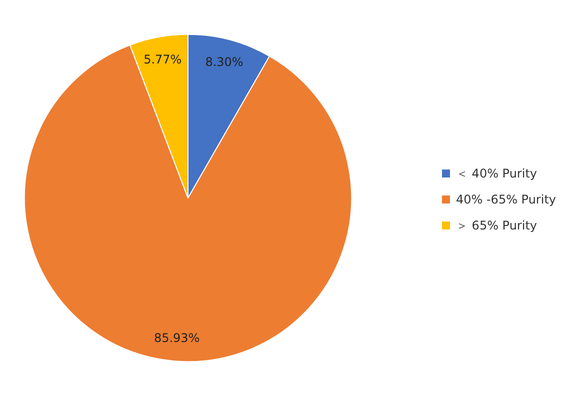 This screenshot has height=399, width=581. I want to click on data-label: 5.77%, so click(163, 59).